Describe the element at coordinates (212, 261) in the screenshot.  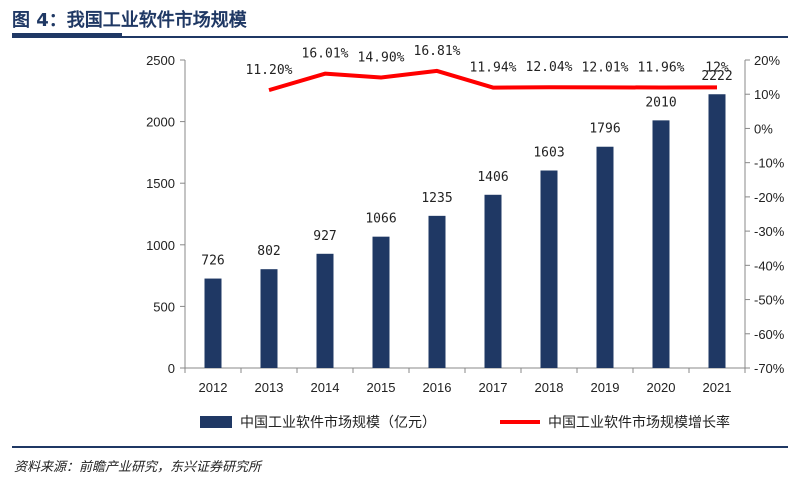
I see `bar-value-label: 726` at that location.